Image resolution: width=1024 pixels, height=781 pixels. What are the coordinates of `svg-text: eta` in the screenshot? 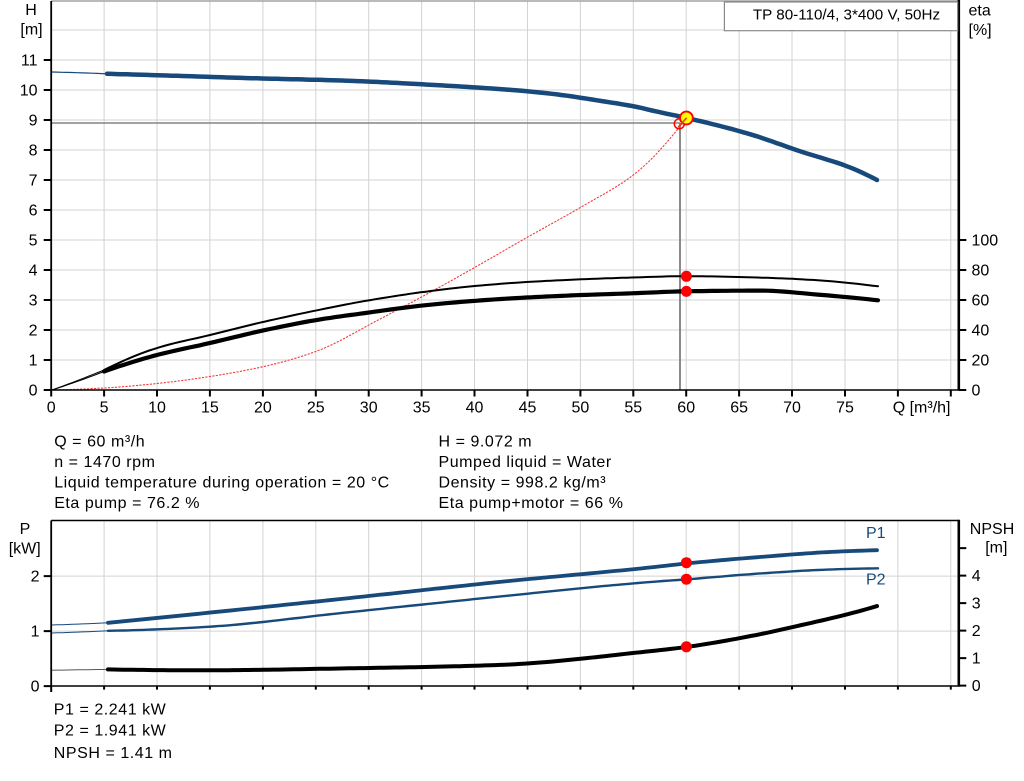 It's located at (980, 11).